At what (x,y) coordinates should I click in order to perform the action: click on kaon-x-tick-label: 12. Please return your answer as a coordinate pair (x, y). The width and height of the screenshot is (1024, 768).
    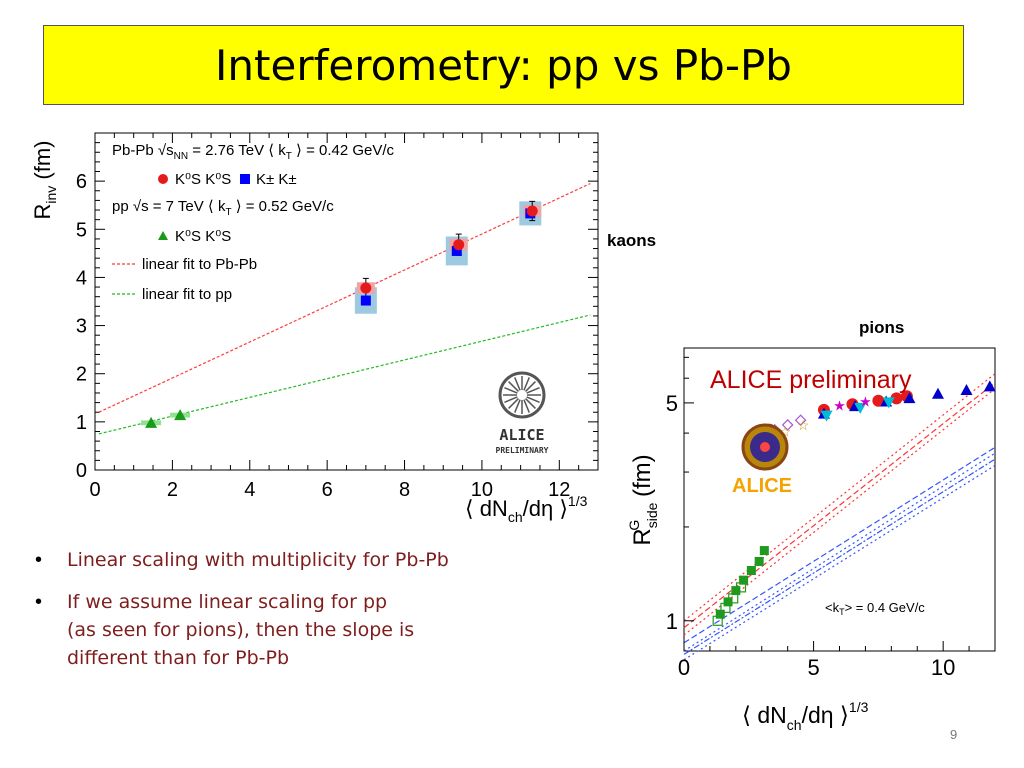
    Looking at the image, I should click on (559, 490).